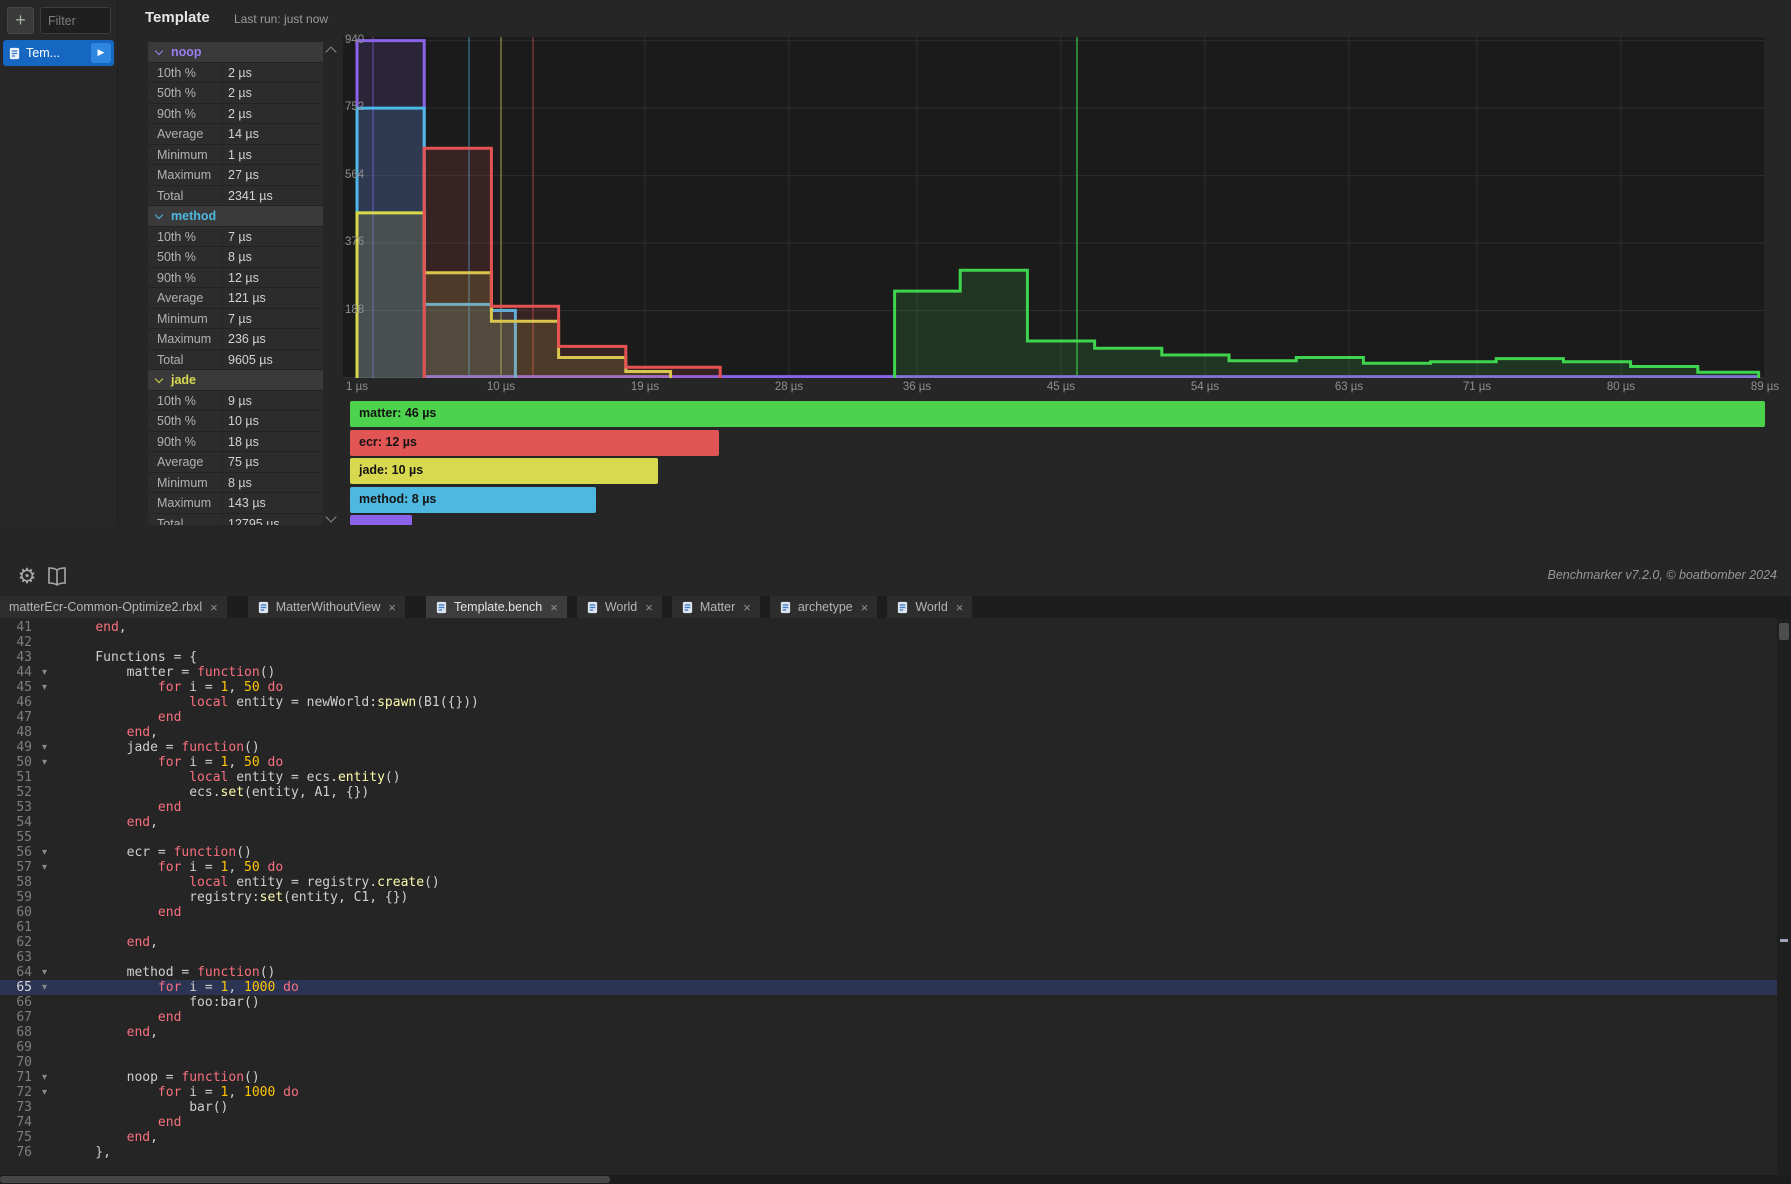 This screenshot has height=1184, width=1791. I want to click on code-line: 65 ▾ for i = 1, 1000 do, so click(895, 987).